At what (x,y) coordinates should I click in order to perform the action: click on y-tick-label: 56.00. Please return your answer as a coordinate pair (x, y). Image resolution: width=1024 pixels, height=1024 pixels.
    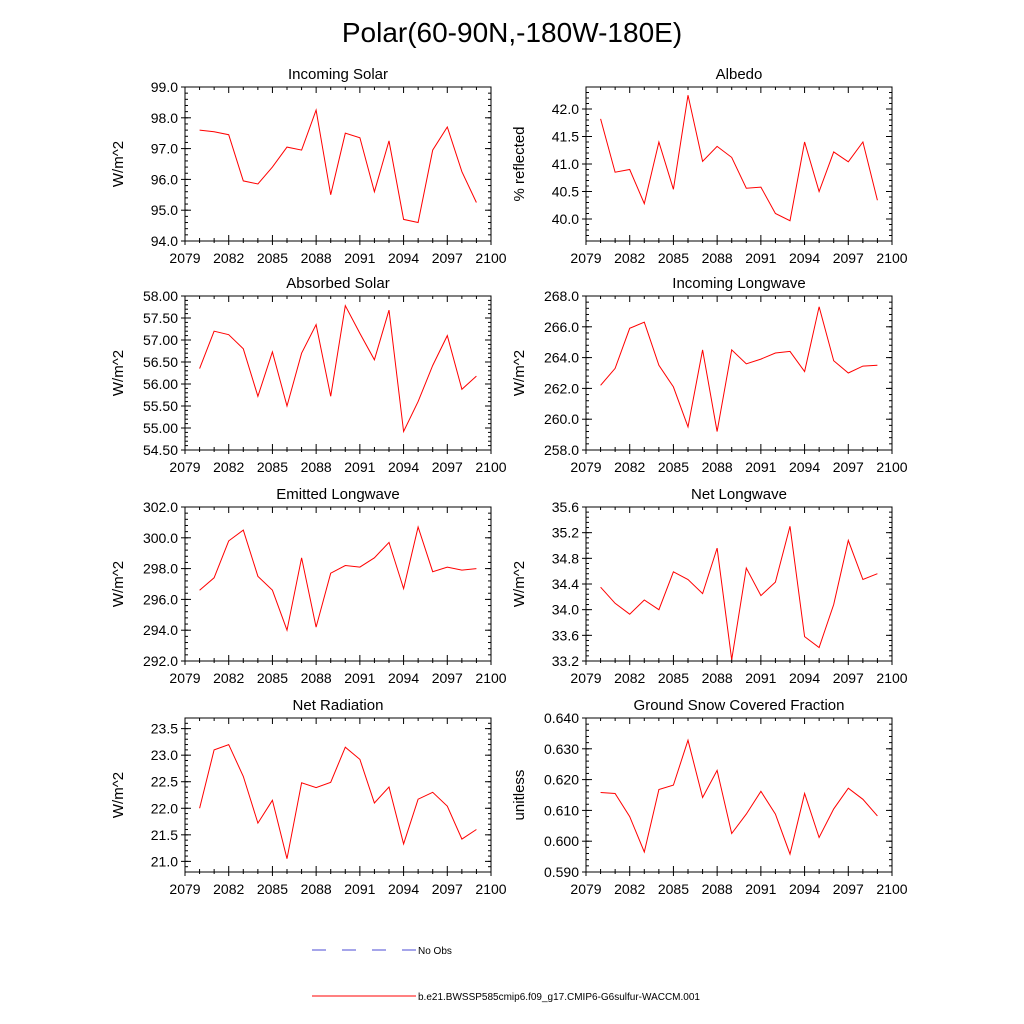
    Looking at the image, I should click on (160, 384).